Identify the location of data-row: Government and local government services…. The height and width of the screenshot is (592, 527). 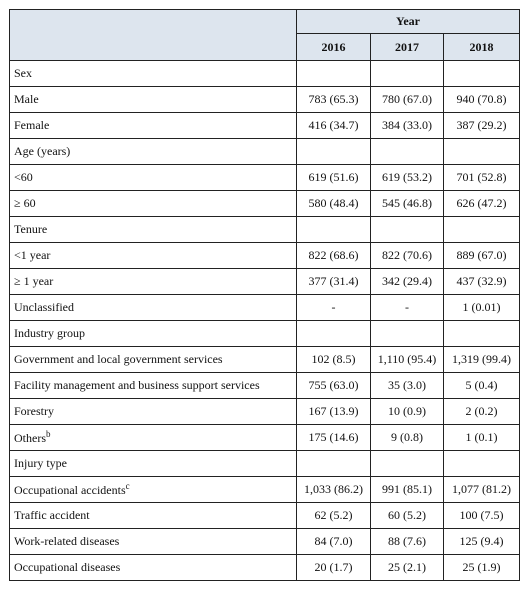
(264, 359).